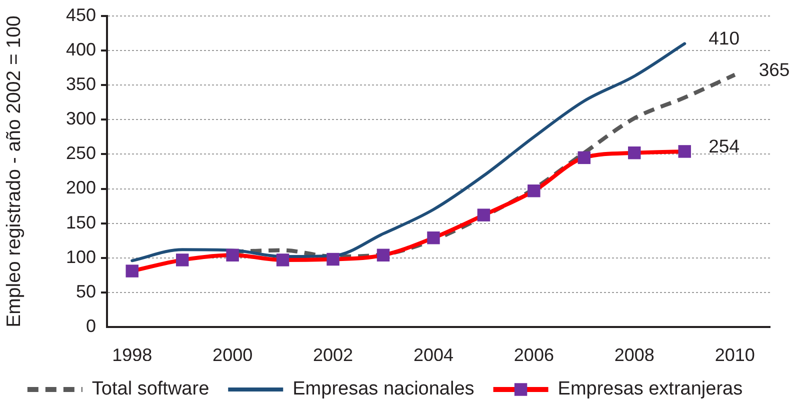  Describe the element at coordinates (81, 153) in the screenshot. I see `y-tick-label: 250` at that location.